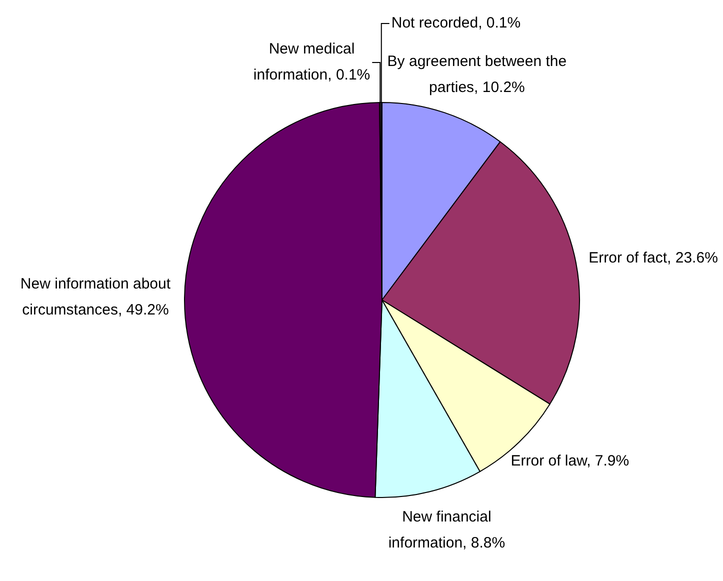  Describe the element at coordinates (477, 74) in the screenshot. I see `slice-label: By agreement between the parties, 10.2%` at that location.